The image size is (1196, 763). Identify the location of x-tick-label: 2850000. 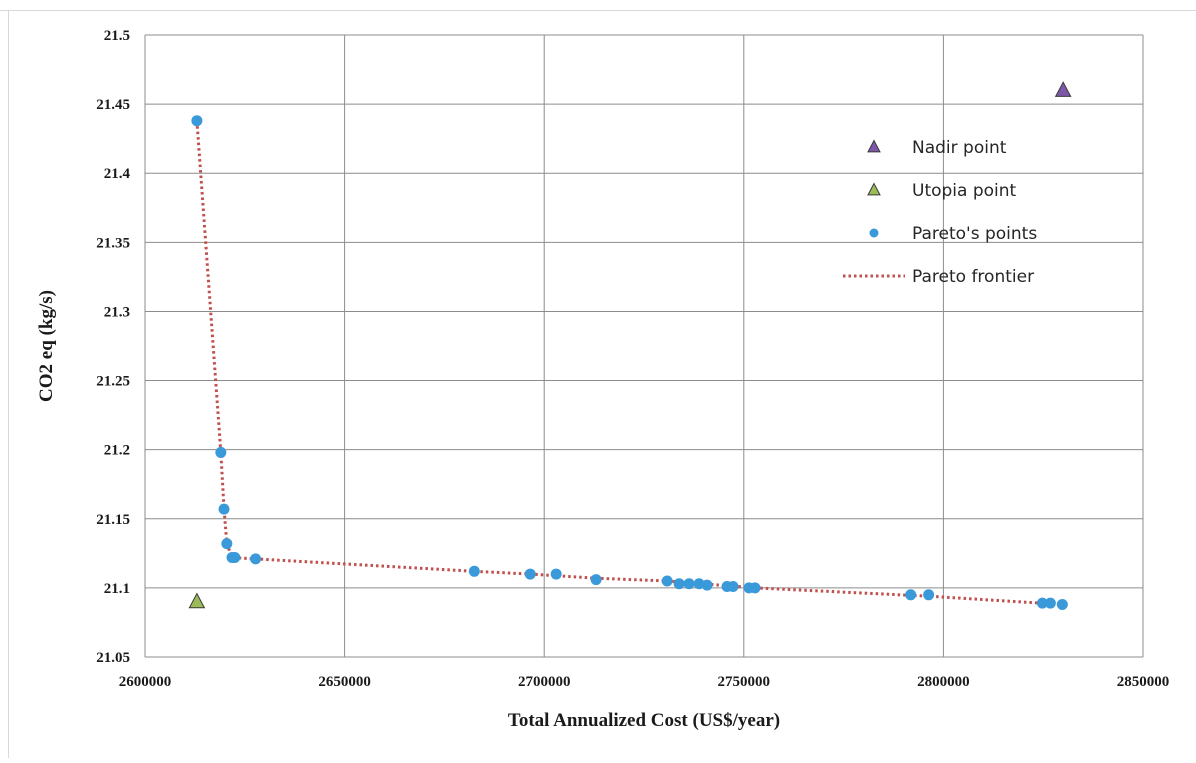
(1143, 682).